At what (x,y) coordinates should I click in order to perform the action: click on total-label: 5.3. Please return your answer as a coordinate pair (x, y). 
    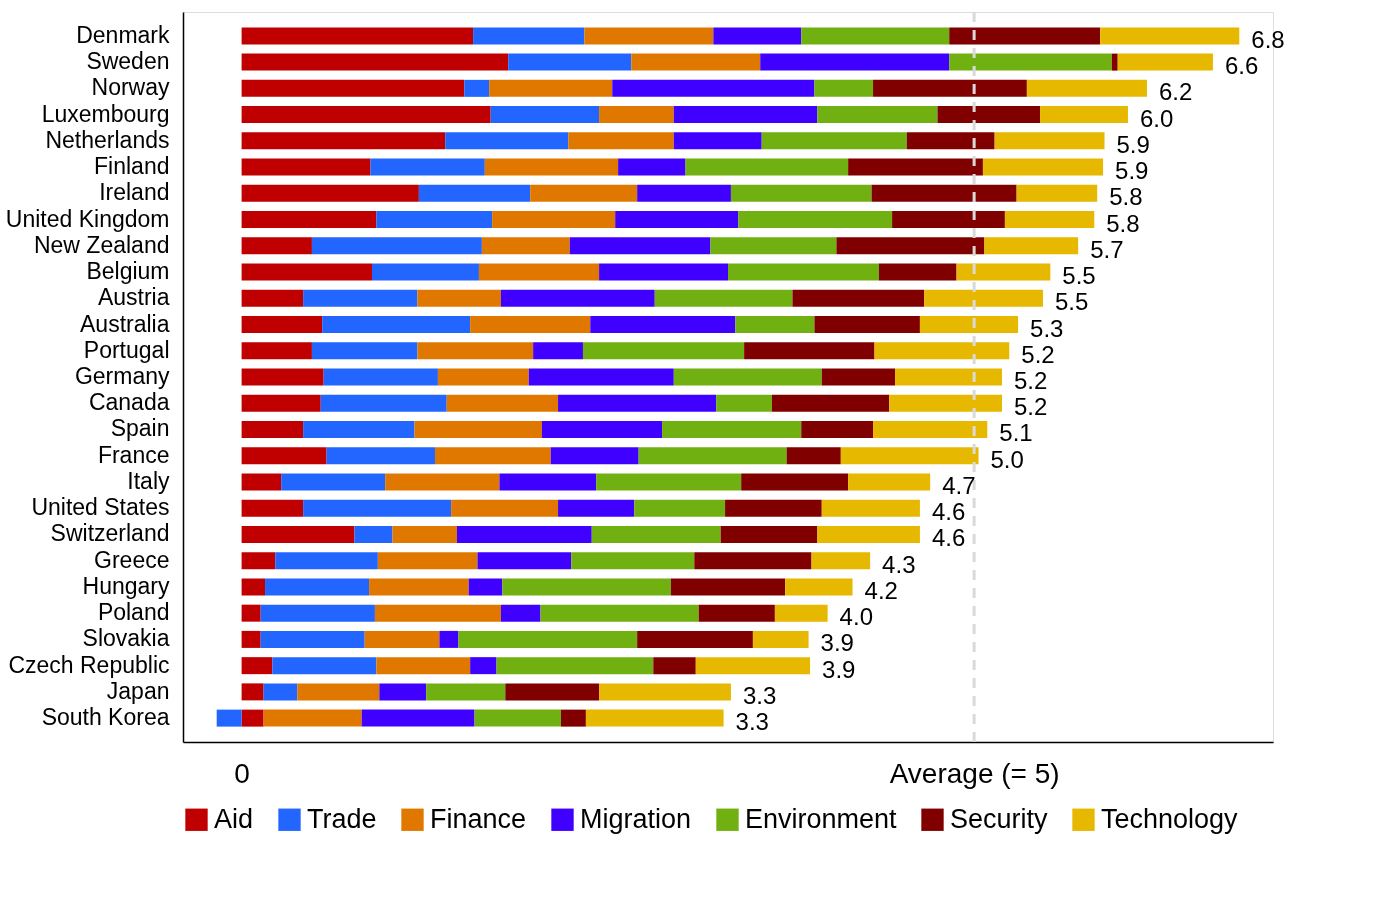
    Looking at the image, I should click on (1047, 328).